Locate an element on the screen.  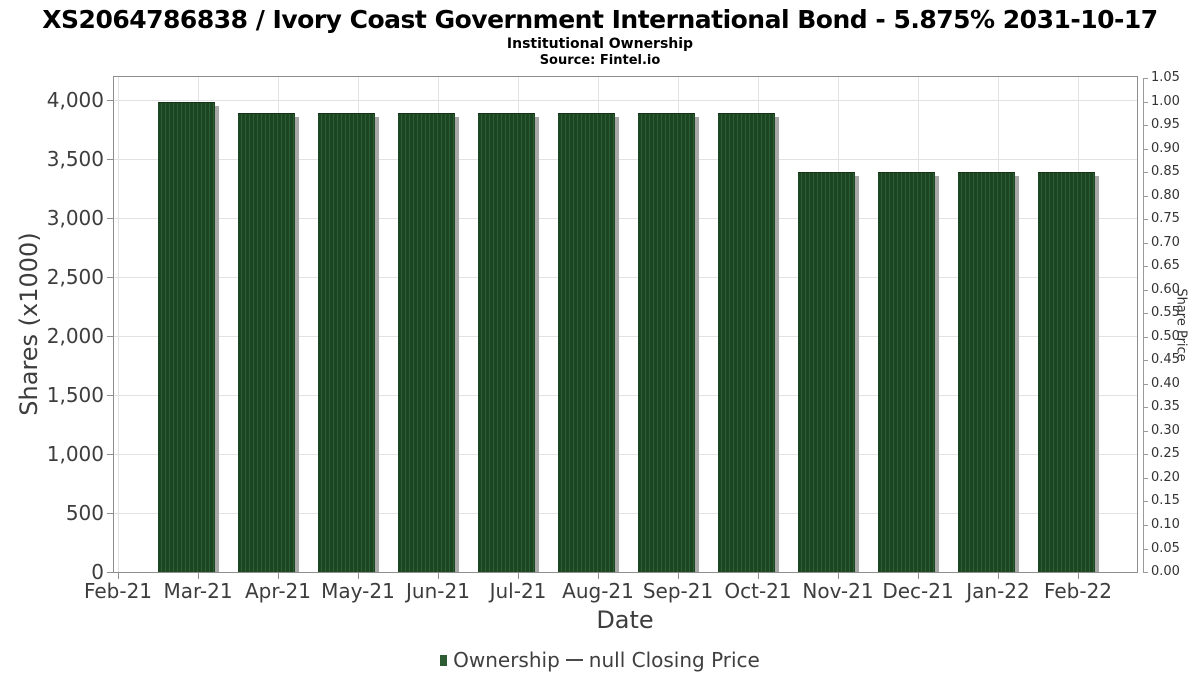
x-tick-label: Sep-21 is located at coordinates (678, 591).